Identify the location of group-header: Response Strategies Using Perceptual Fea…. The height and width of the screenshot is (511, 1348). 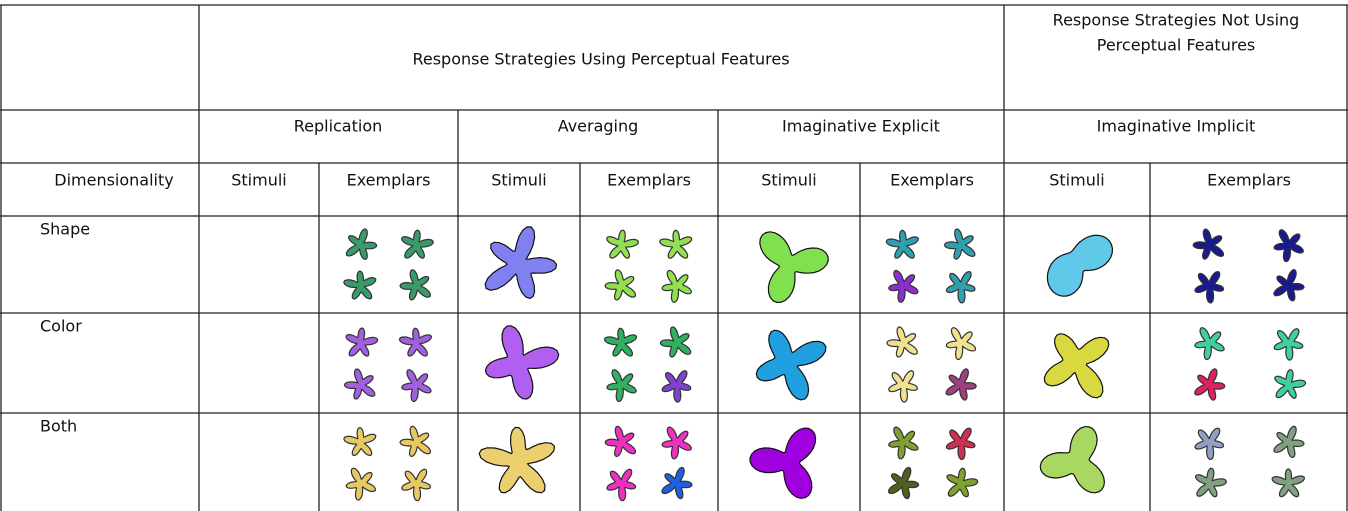
(600, 59).